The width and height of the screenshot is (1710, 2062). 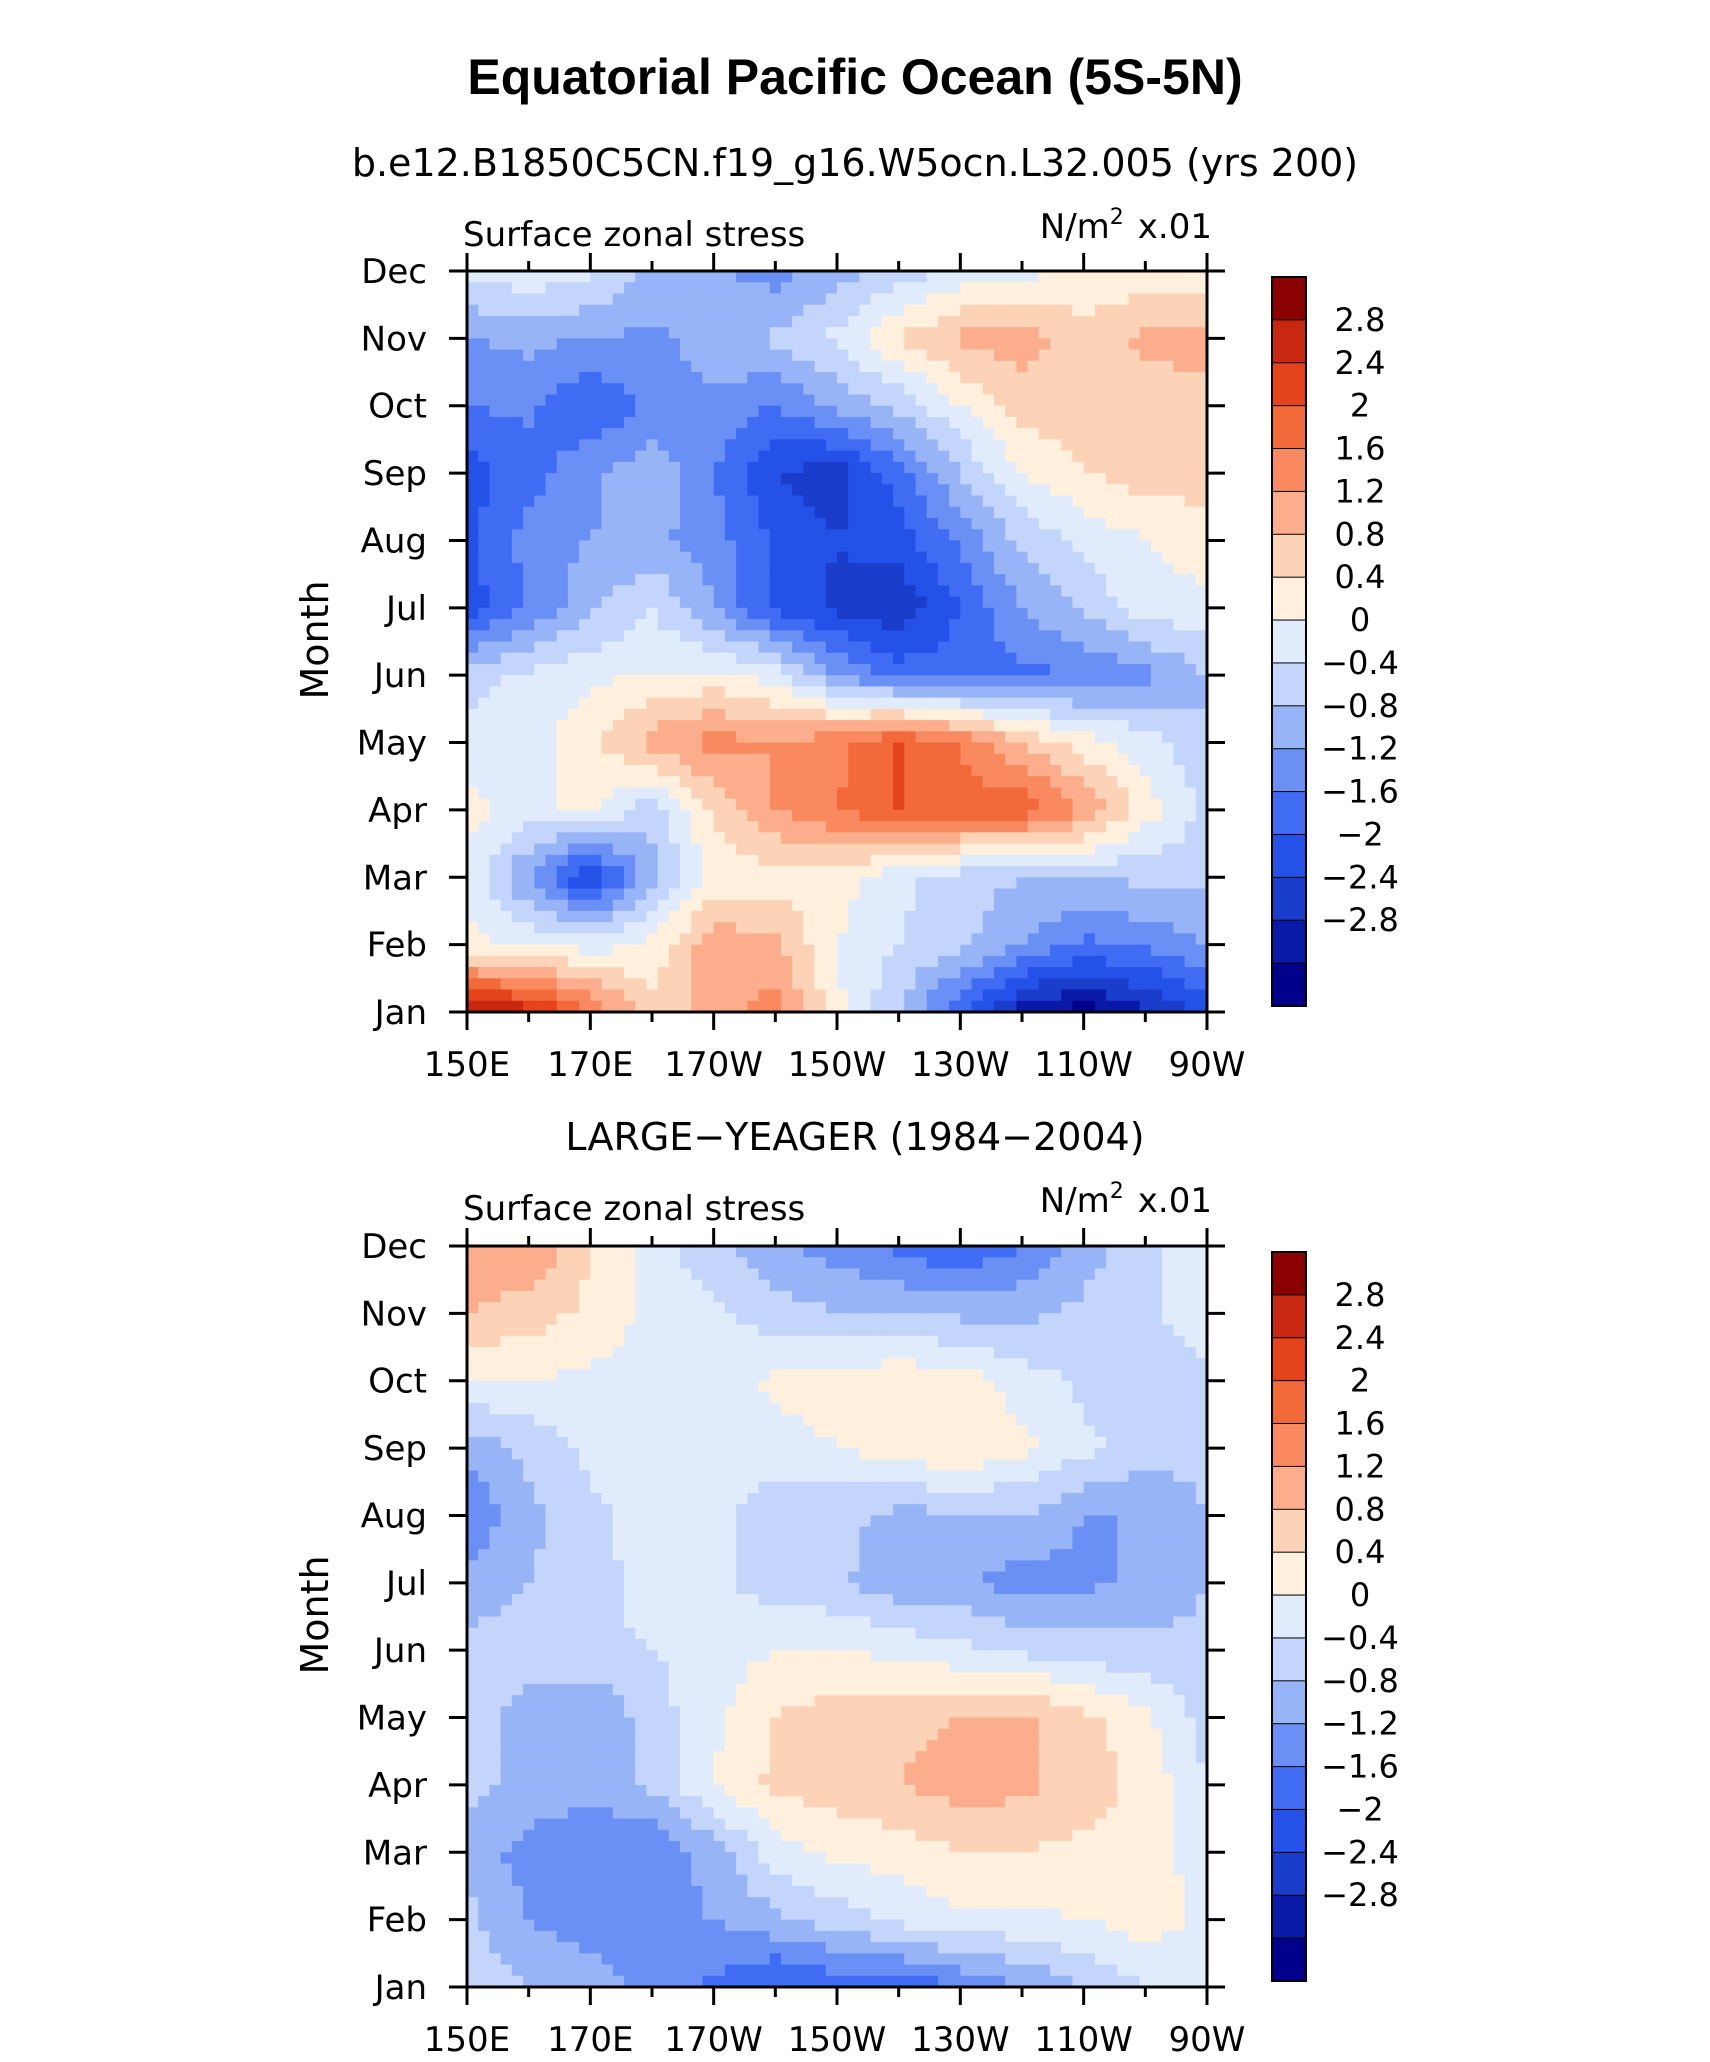 I want to click on y-tick-label: Nov, so click(x=394, y=339).